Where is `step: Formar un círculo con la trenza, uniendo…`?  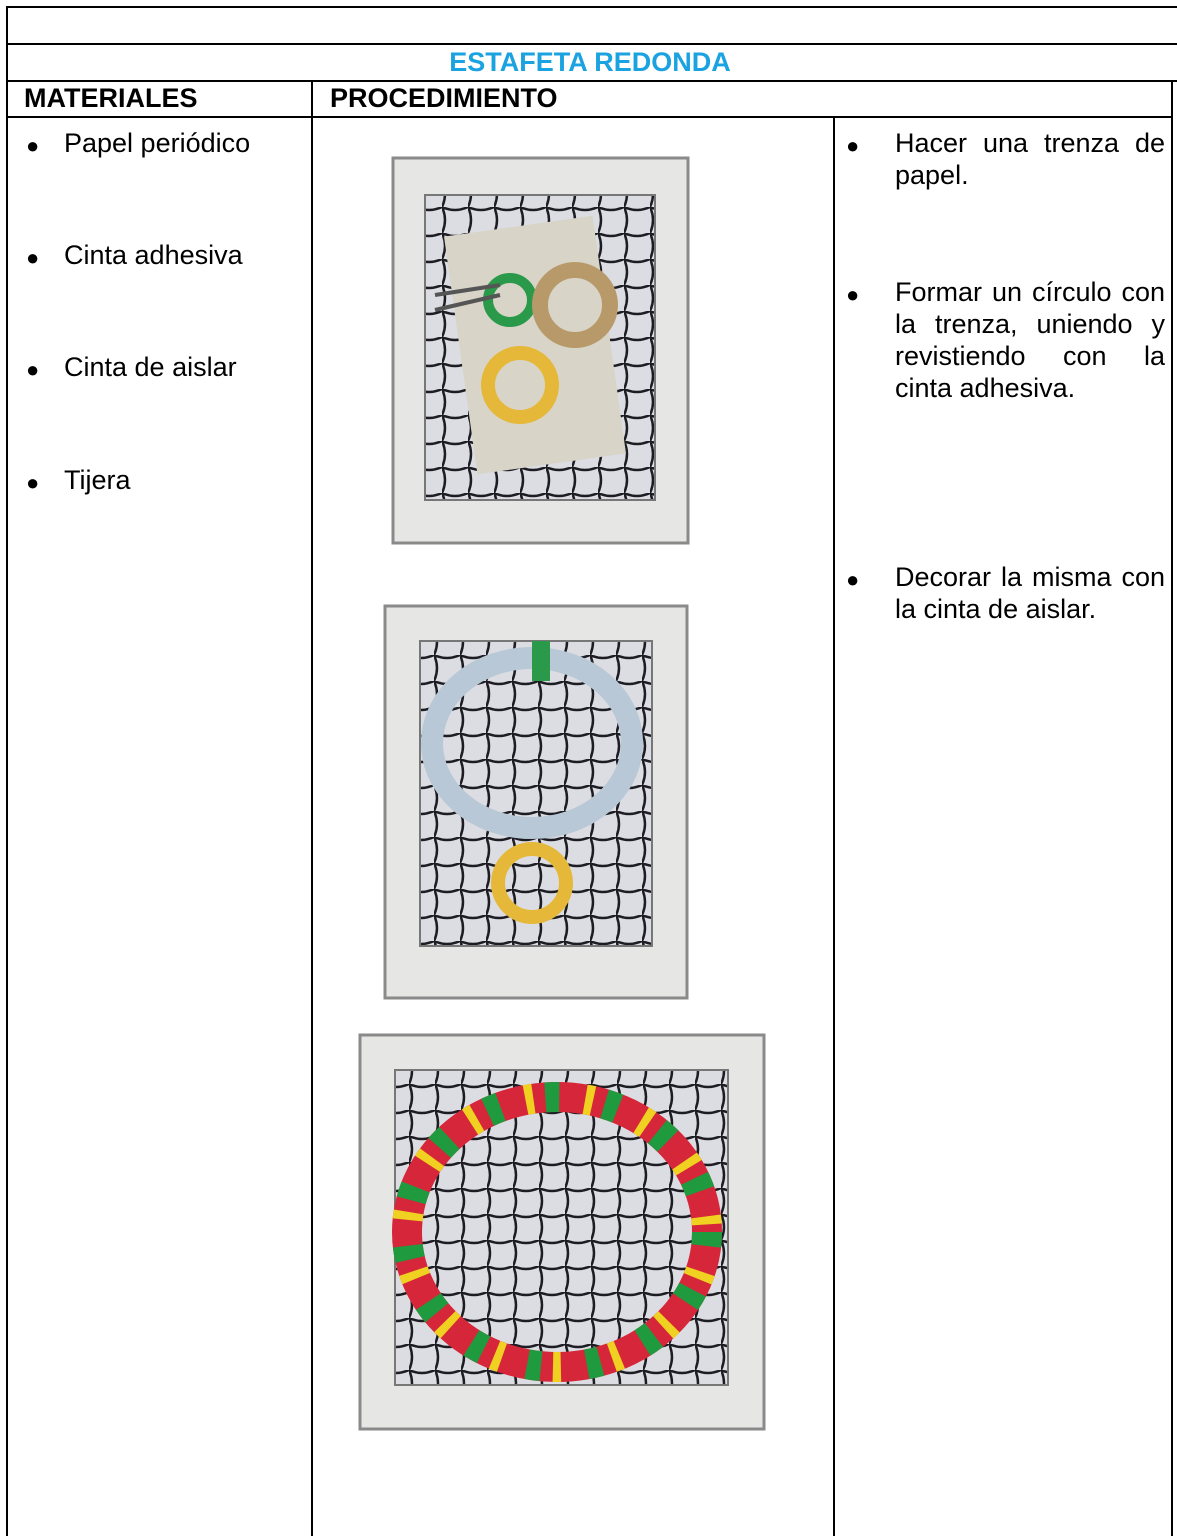
step: Formar un círculo con la trenza, uniendo… is located at coordinates (1030, 340).